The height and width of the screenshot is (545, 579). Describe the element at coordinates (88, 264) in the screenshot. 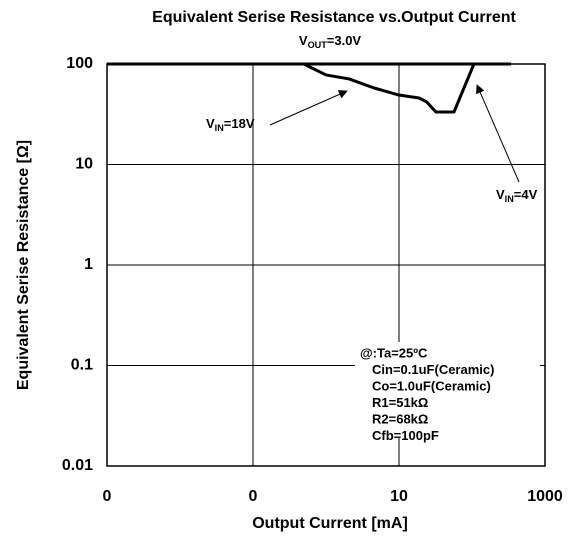

I see `y-tick-label: 1` at that location.